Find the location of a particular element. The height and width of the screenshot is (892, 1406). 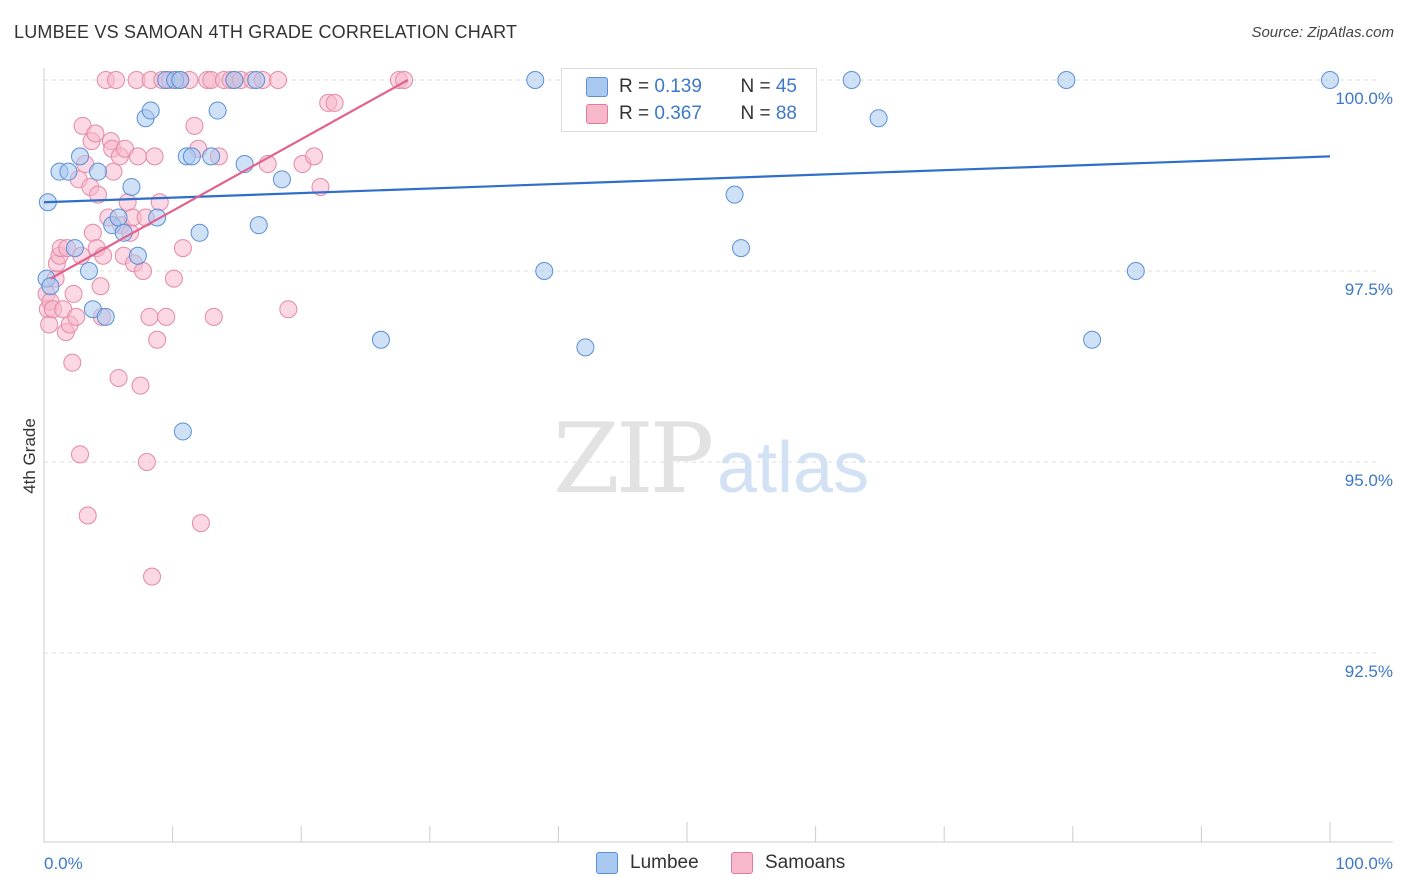

lumbee-r-label: R = is located at coordinates (637, 86).